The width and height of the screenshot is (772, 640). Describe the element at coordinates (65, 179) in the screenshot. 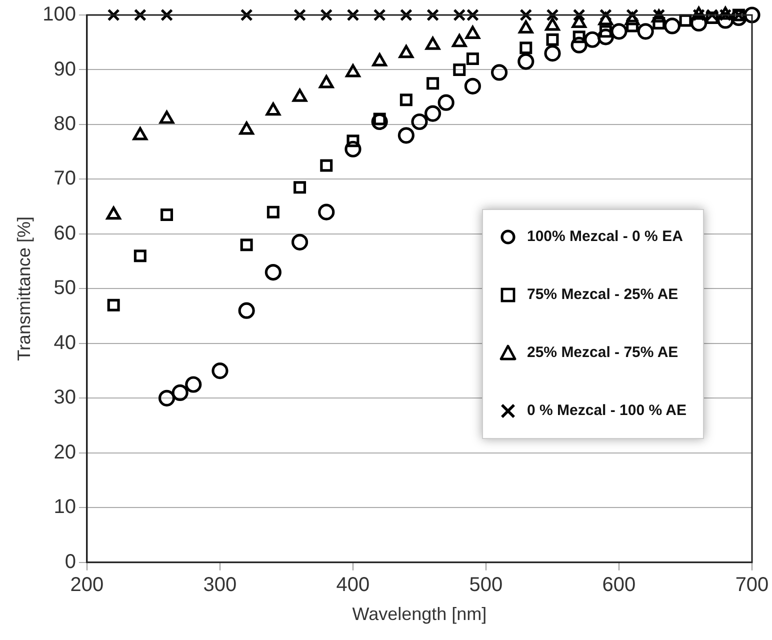

I see `y-tick-label: 70` at that location.